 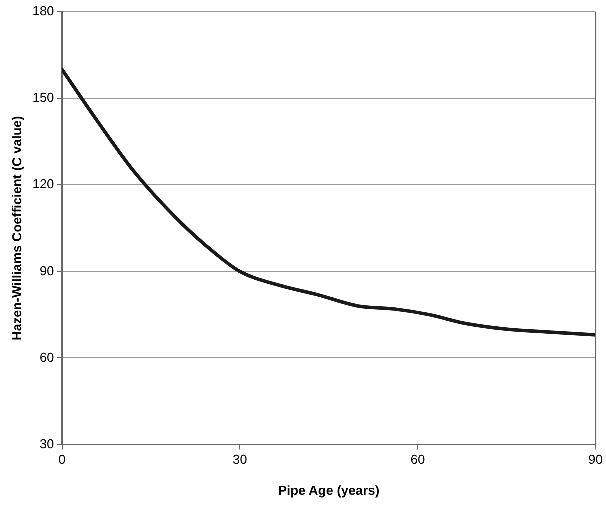 I want to click on y-tick-label: 180, so click(x=43, y=11).